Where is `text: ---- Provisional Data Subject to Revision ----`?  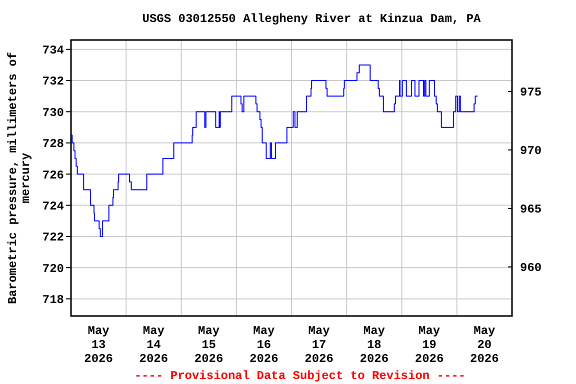 text: ---- Provisional Data Subject to Revision ---- is located at coordinates (300, 376).